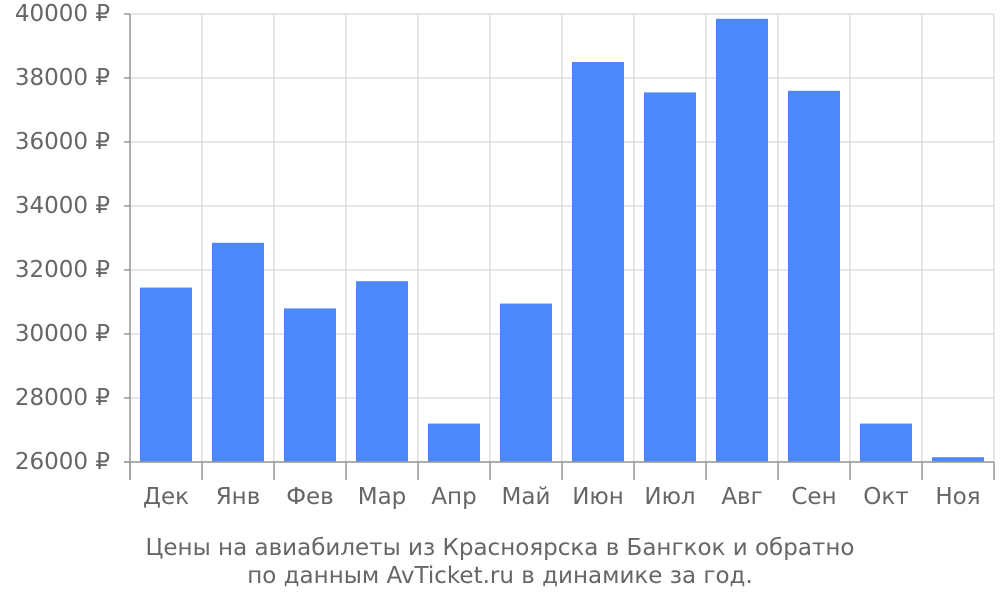 The height and width of the screenshot is (600, 1000). Describe the element at coordinates (62, 270) in the screenshot. I see `y-tick-label: 32000 ₽` at that location.